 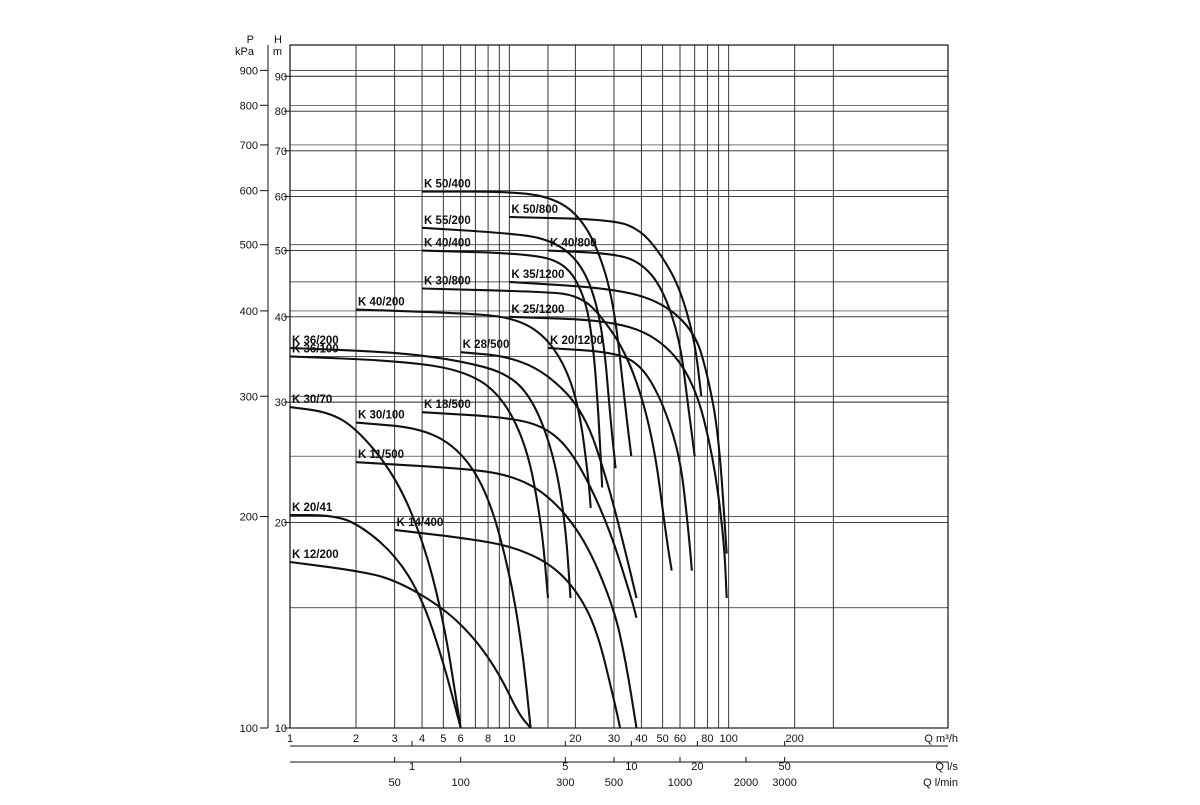 I want to click on curve-label: K 55/200, so click(x=447, y=221).